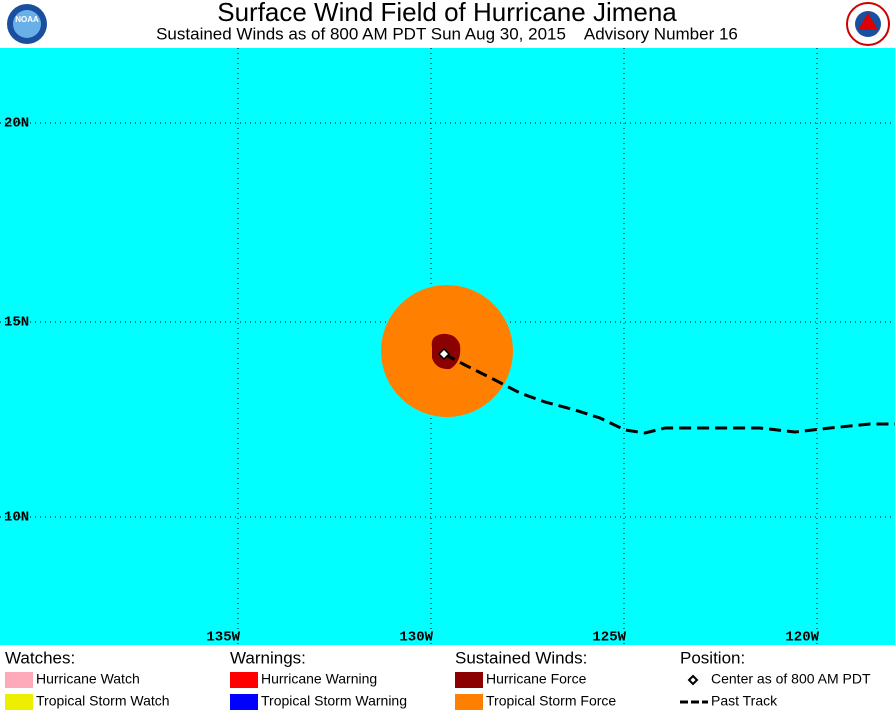  What do you see at coordinates (447, 13) in the screenshot?
I see `title: Surface Wind Field of Hurricane Jimena` at bounding box center [447, 13].